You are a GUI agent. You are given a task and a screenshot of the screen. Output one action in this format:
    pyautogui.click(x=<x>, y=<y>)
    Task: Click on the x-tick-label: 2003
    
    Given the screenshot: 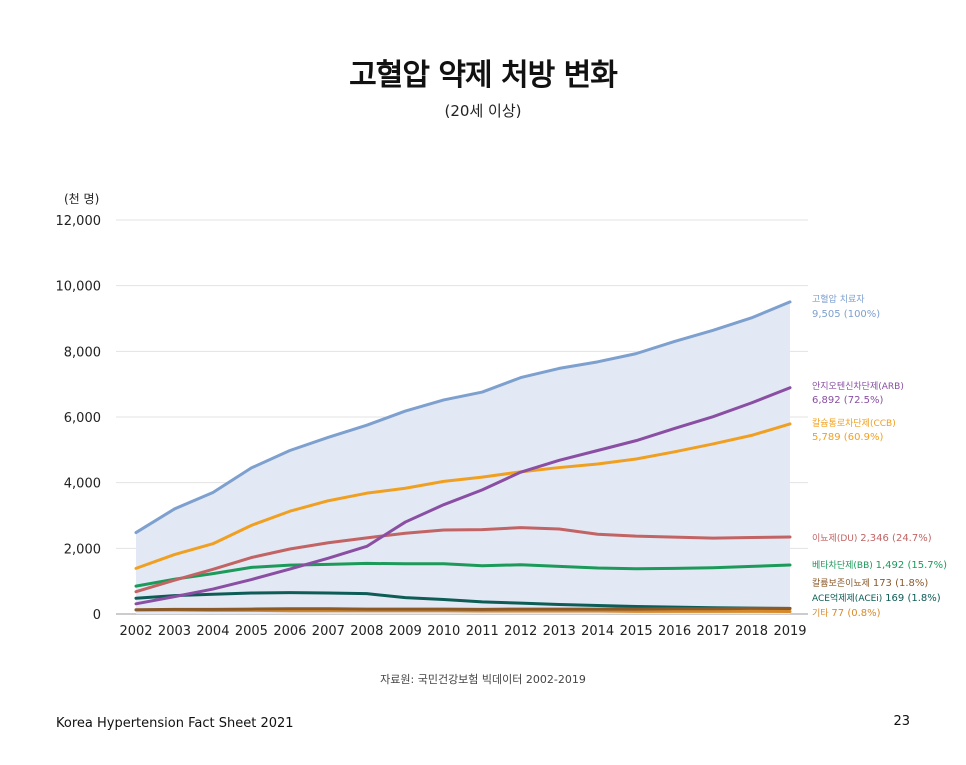 What is the action you would take?
    pyautogui.click(x=174, y=631)
    